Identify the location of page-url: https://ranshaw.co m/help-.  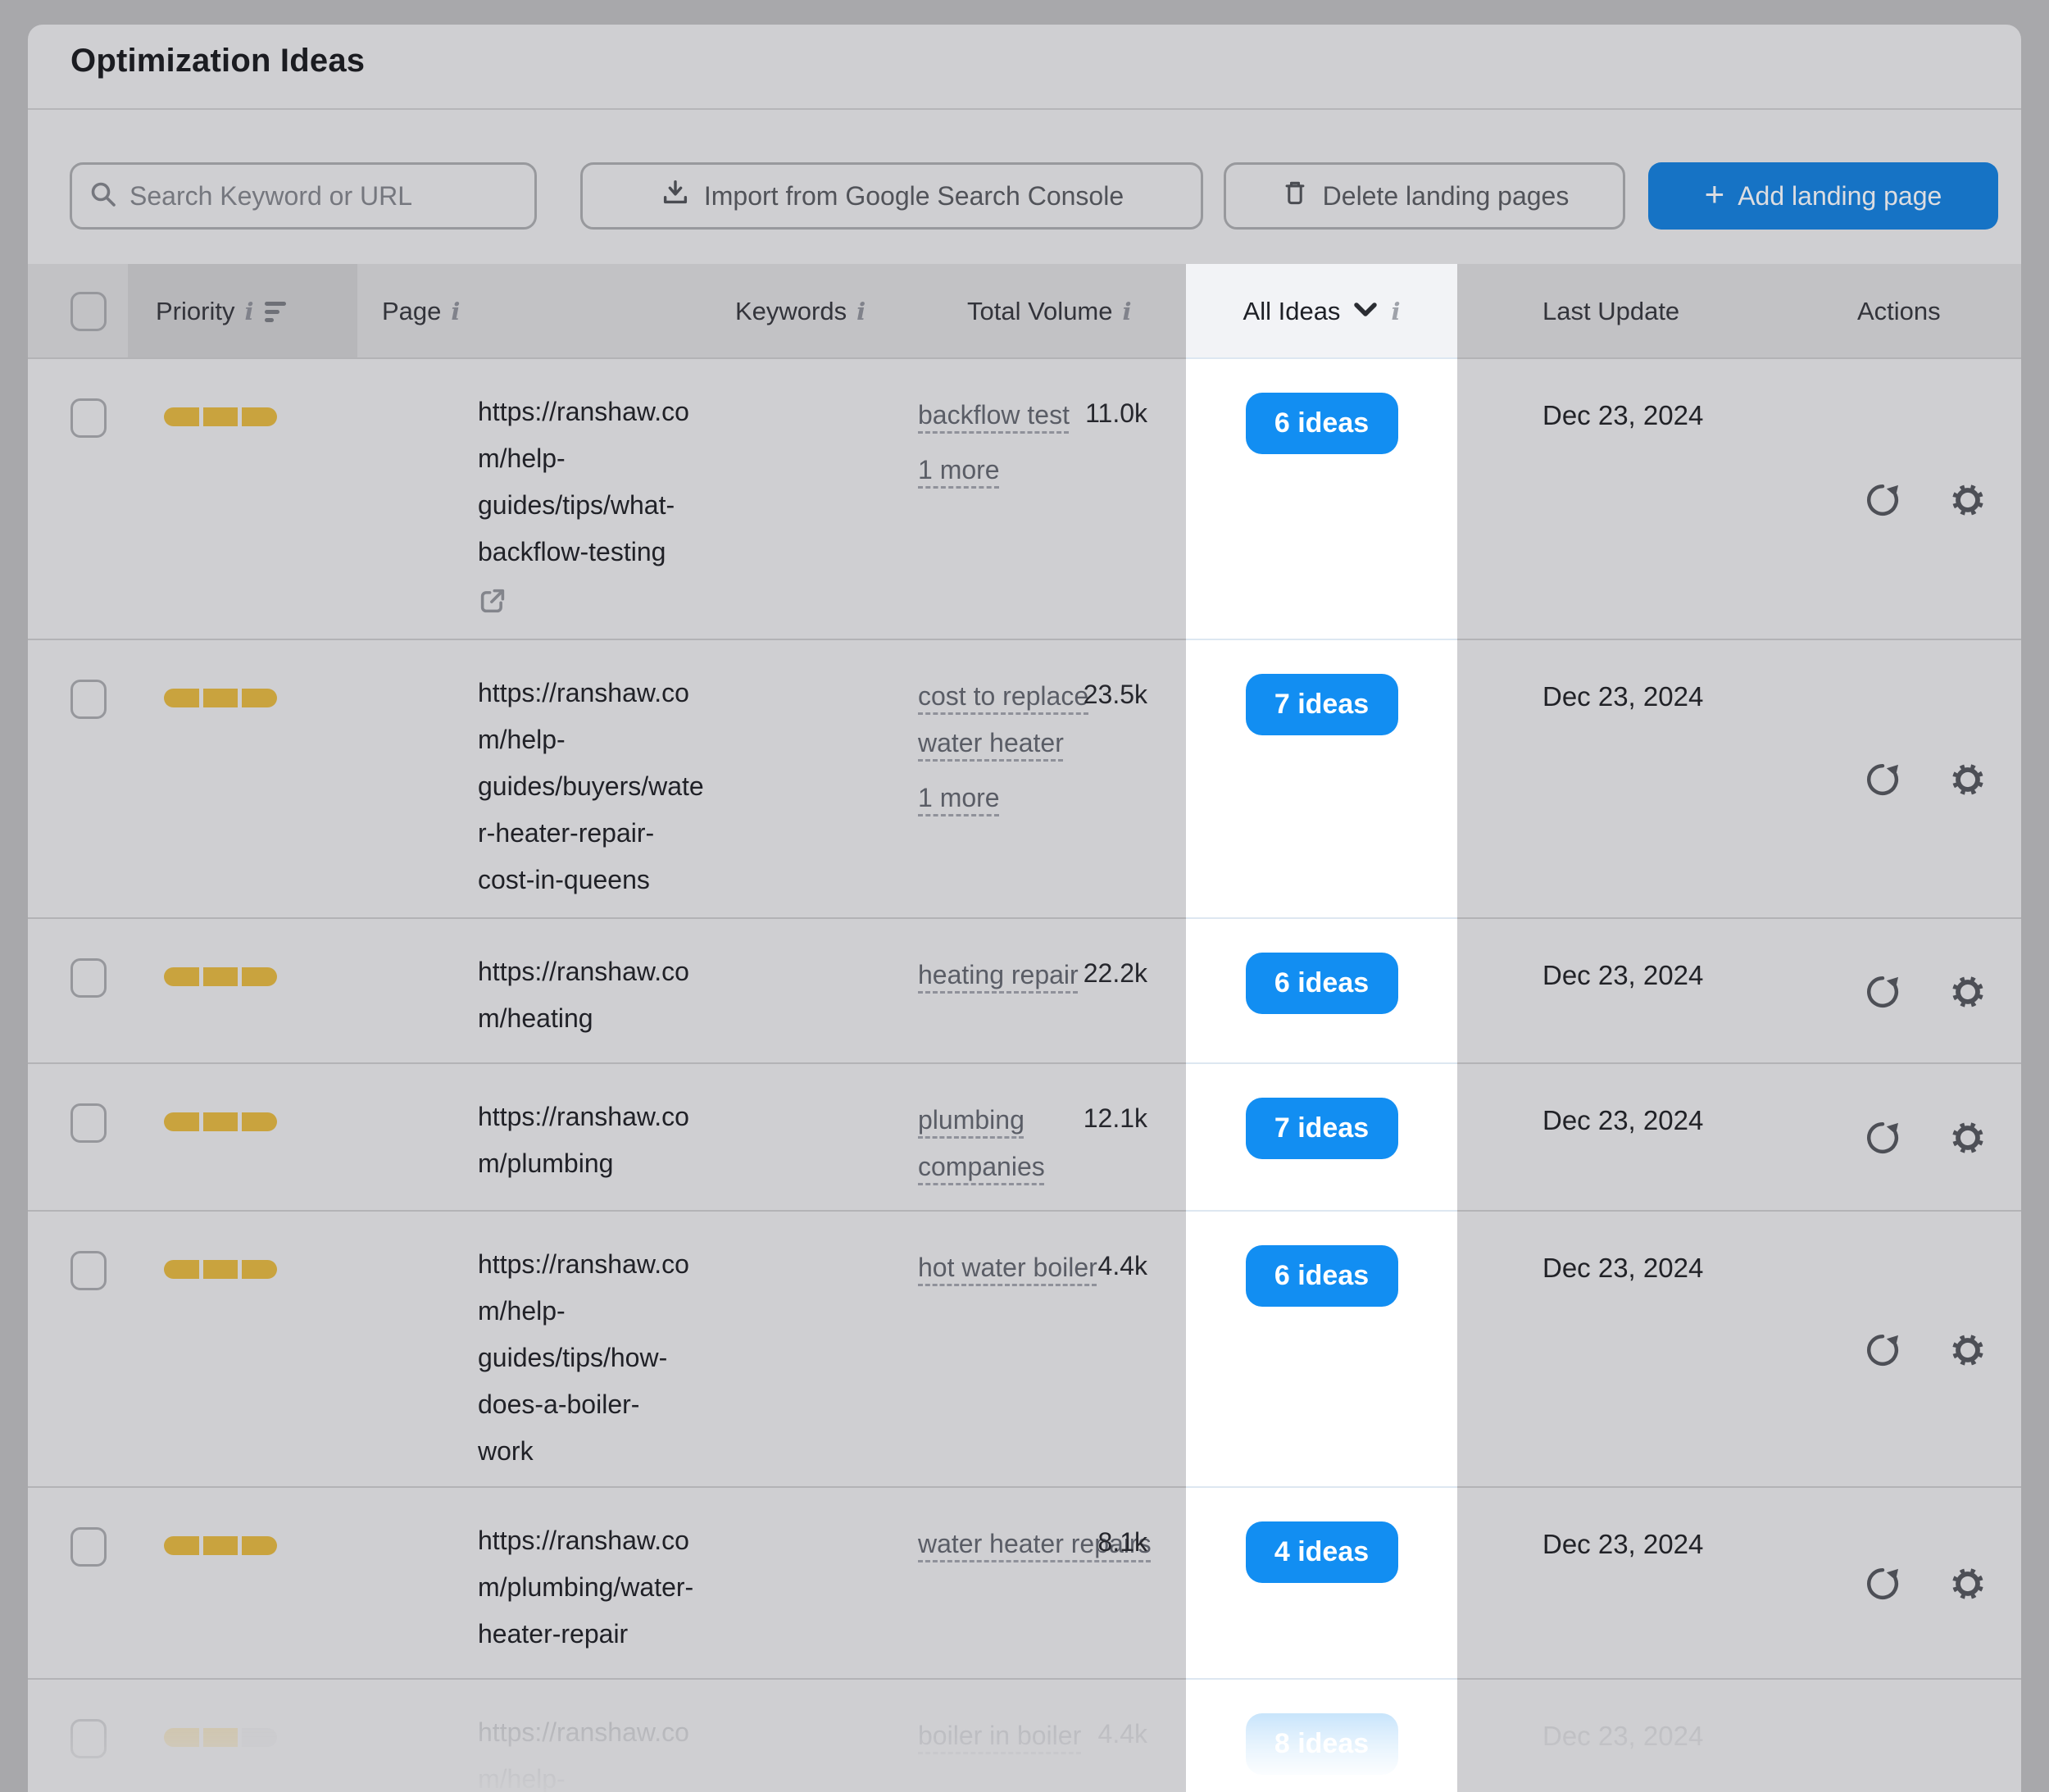
(666, 1750).